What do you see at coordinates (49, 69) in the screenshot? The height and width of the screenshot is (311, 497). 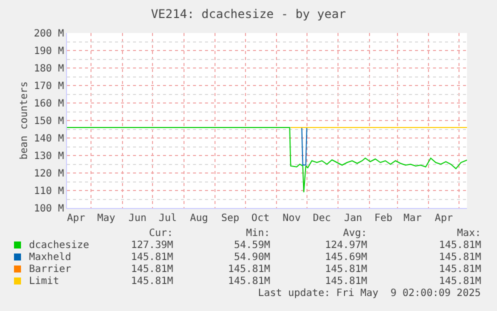 I see `y-tick-label: 180 M` at bounding box center [49, 69].